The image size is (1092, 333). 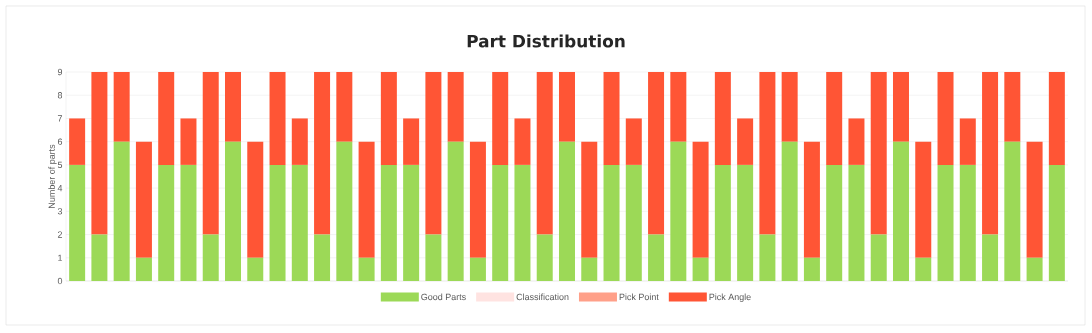 What do you see at coordinates (52, 176) in the screenshot?
I see `y-axis-title: Number of parts` at bounding box center [52, 176].